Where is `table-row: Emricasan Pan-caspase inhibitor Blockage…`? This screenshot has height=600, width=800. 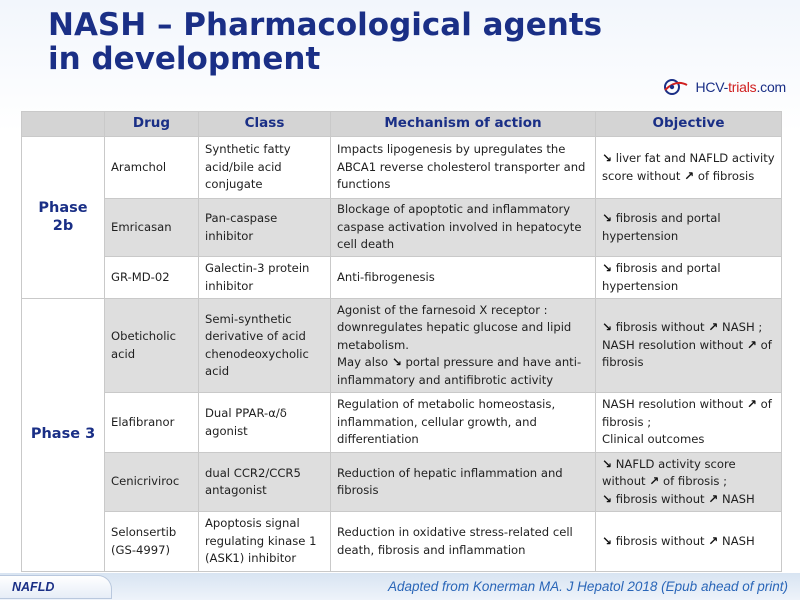
table-row: Emricasan Pan-caspase inhibitor Blockage… is located at coordinates (402, 227).